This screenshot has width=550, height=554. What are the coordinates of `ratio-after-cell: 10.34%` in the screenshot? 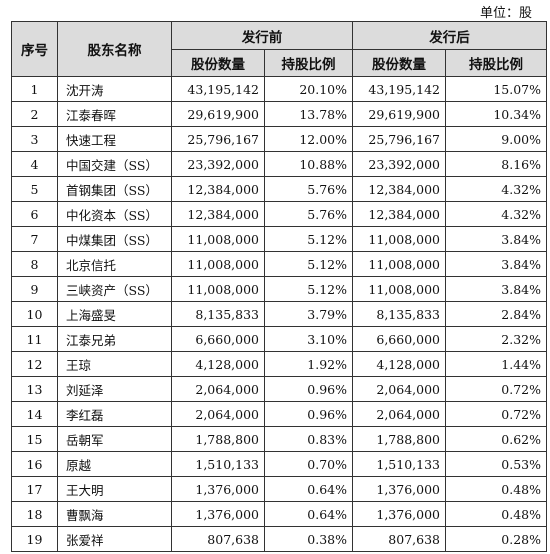 It's located at (496, 114).